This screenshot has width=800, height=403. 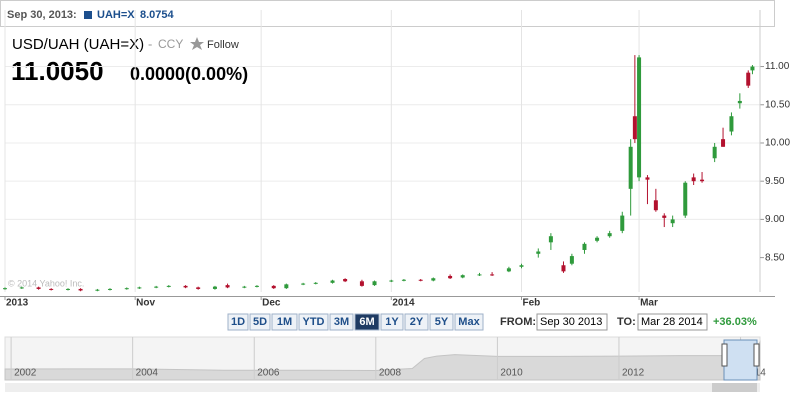 I want to click on range-button-label: 5Y, so click(x=442, y=322).